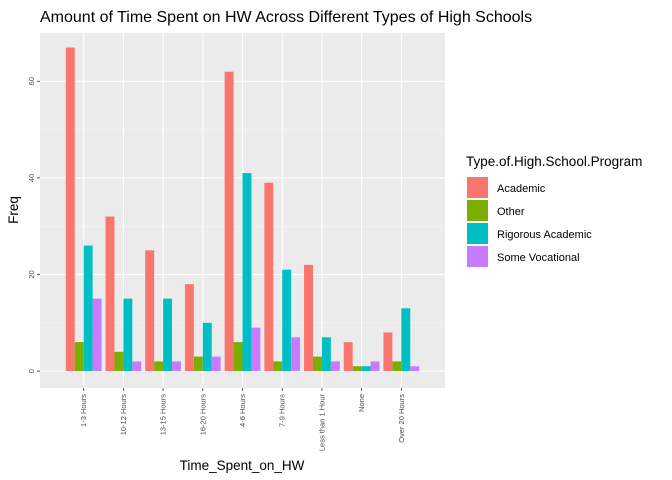 The image size is (672, 480). What do you see at coordinates (31, 81) in the screenshot?
I see `y-tick-label: 60` at bounding box center [31, 81].